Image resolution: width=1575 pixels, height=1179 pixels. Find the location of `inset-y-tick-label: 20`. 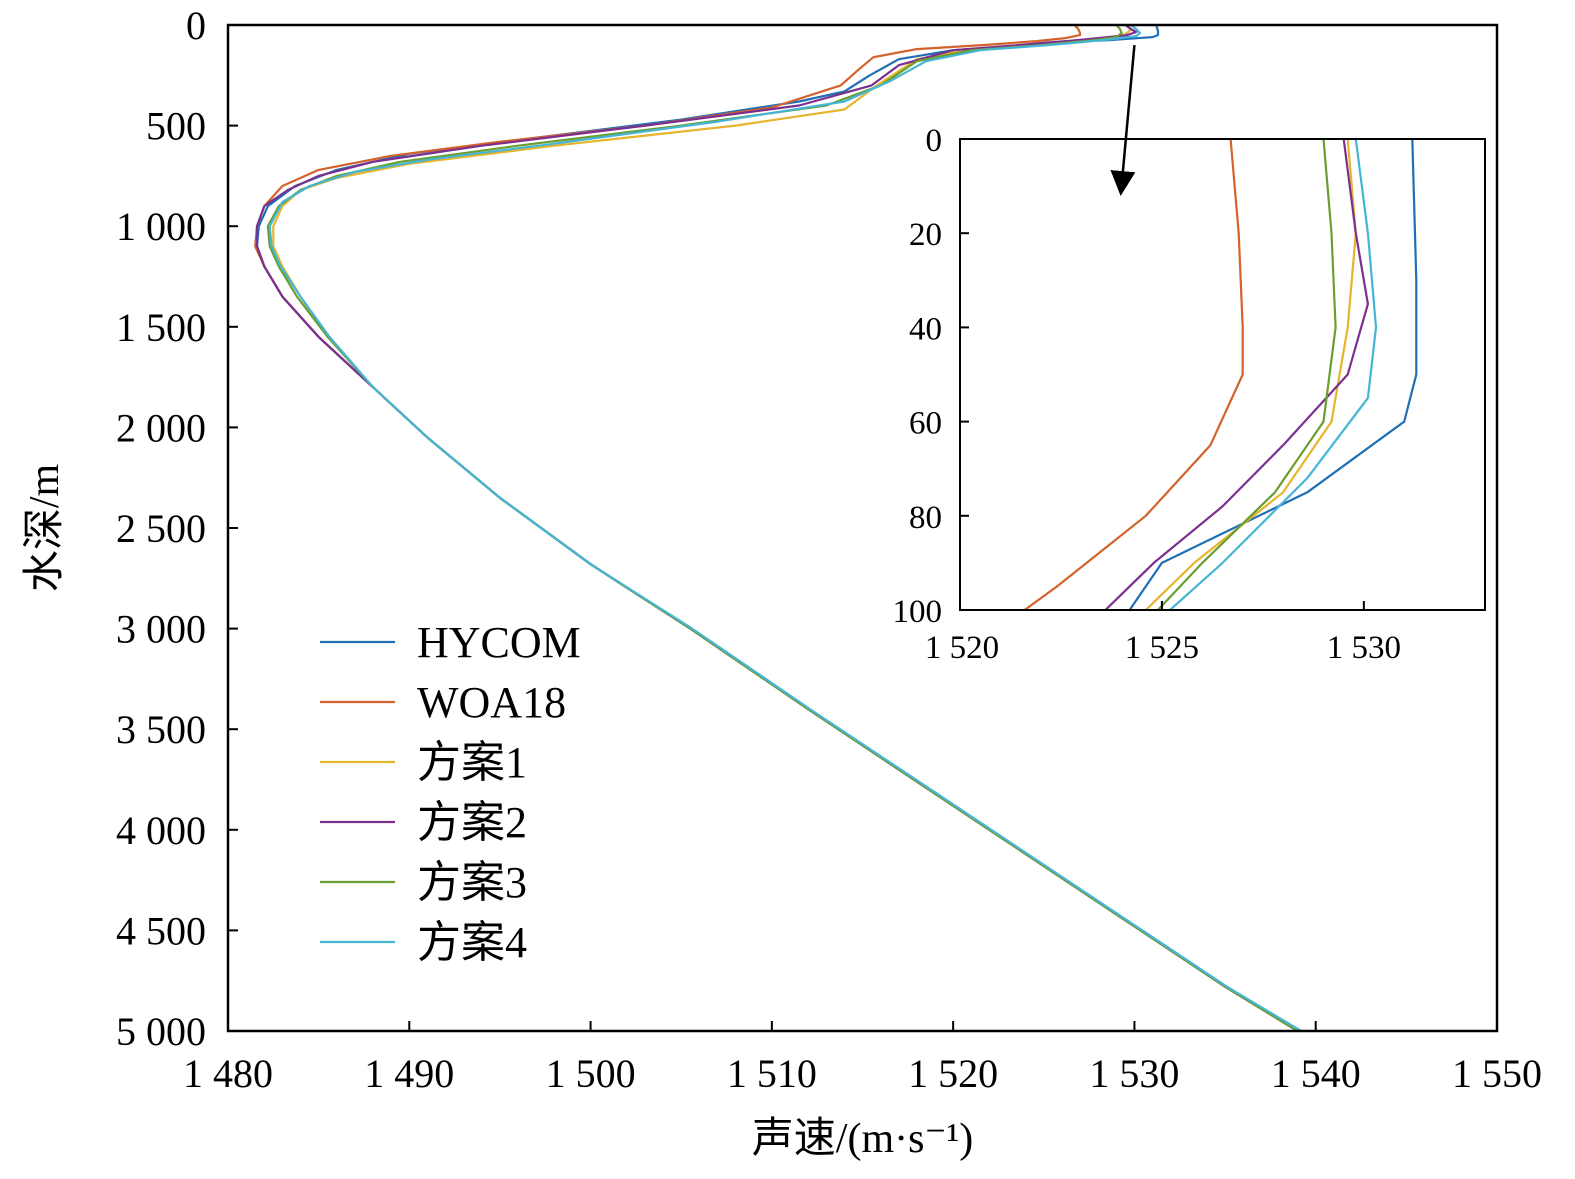

inset-y-tick-label: 20 is located at coordinates (925, 235).